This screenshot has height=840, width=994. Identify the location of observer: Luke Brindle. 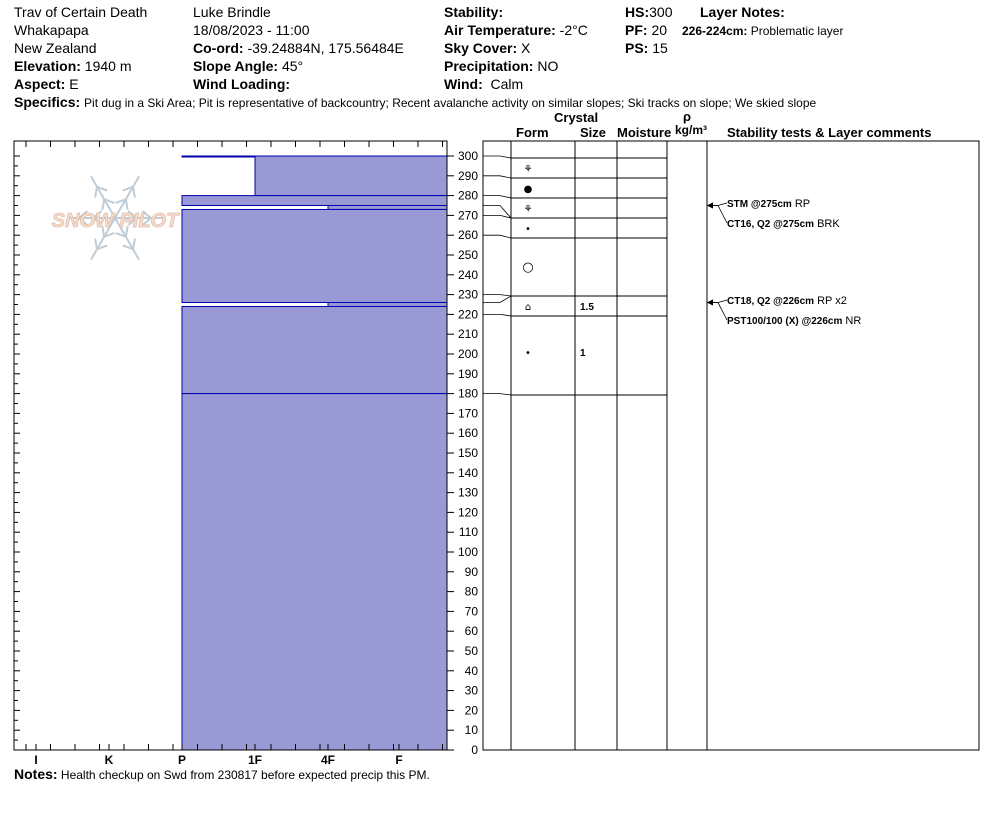
(232, 12).